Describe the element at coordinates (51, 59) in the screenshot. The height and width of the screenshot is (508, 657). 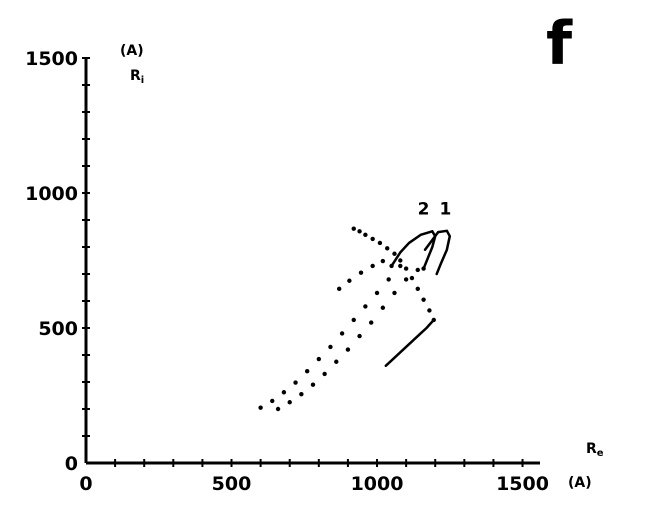
I see `y-tick-label: 1500` at that location.